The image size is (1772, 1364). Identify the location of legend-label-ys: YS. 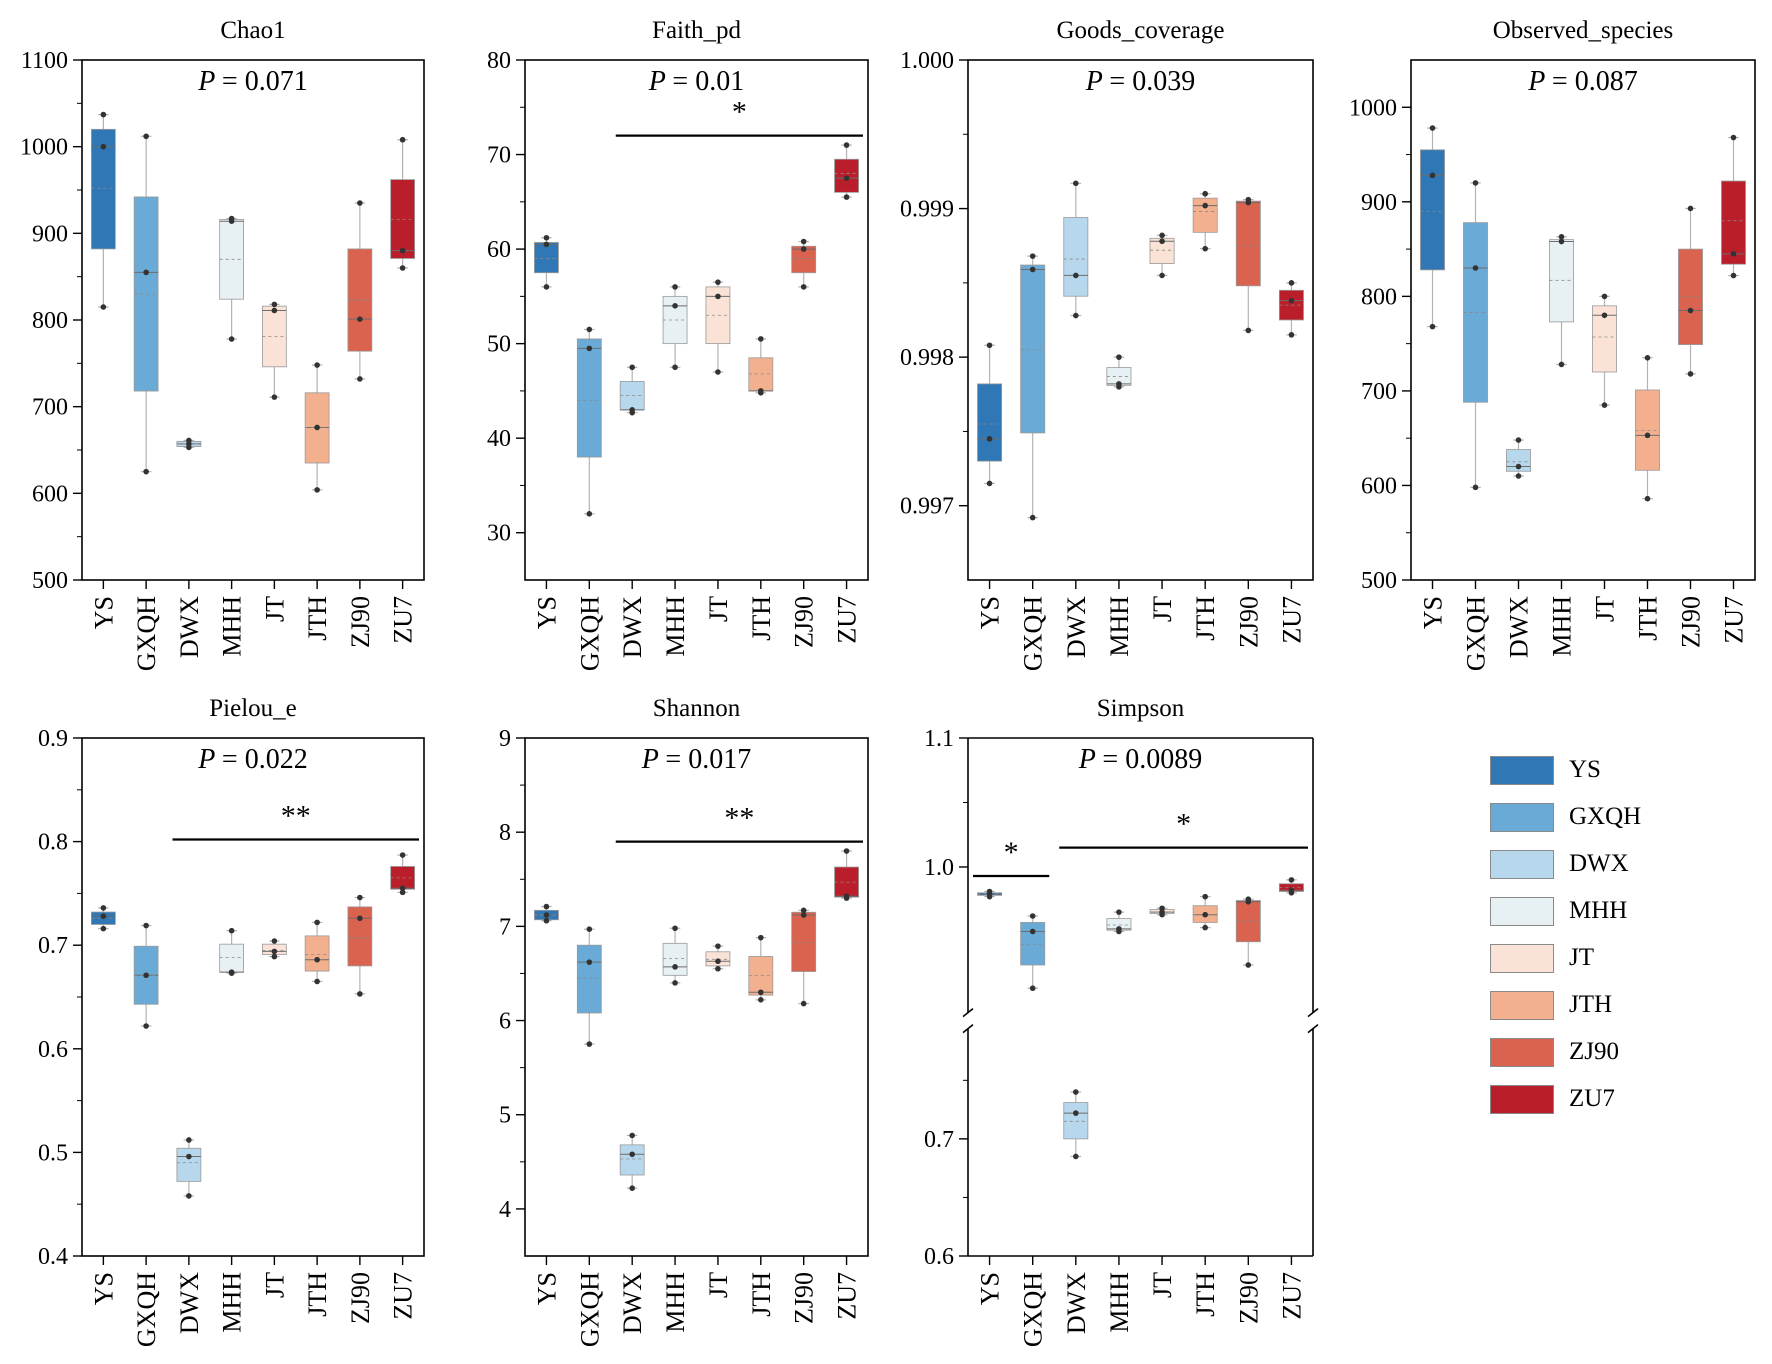
(1585, 769).